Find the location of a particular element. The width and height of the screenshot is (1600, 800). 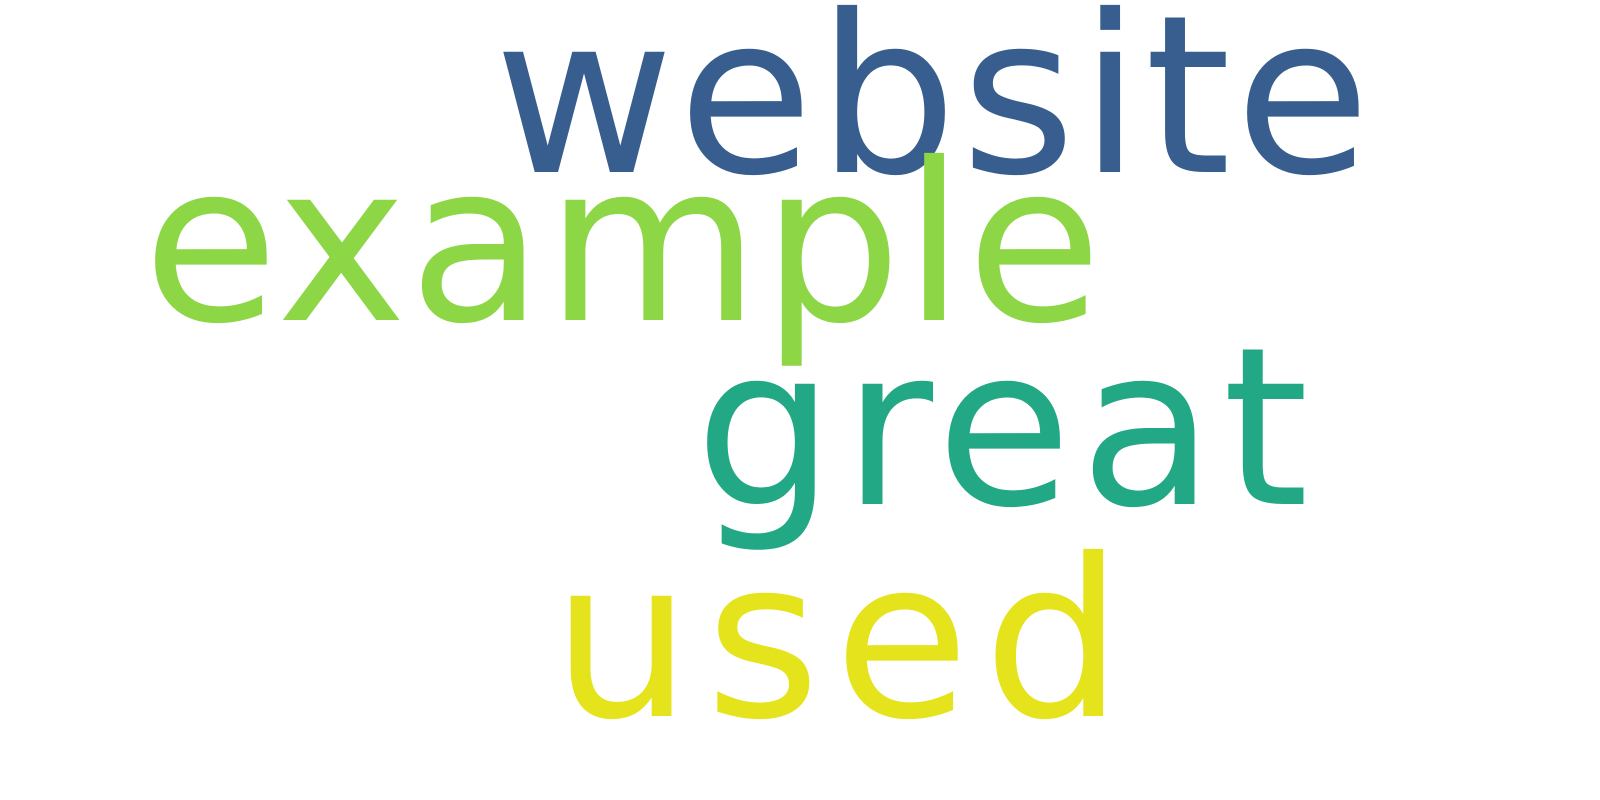

word-great: great is located at coordinates (1006, 428).